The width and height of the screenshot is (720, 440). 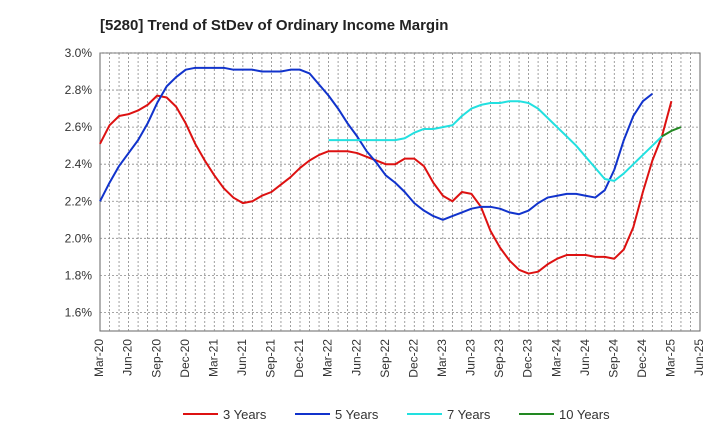 What do you see at coordinates (585, 357) in the screenshot?
I see `x-tick-label: Jun-24` at bounding box center [585, 357].